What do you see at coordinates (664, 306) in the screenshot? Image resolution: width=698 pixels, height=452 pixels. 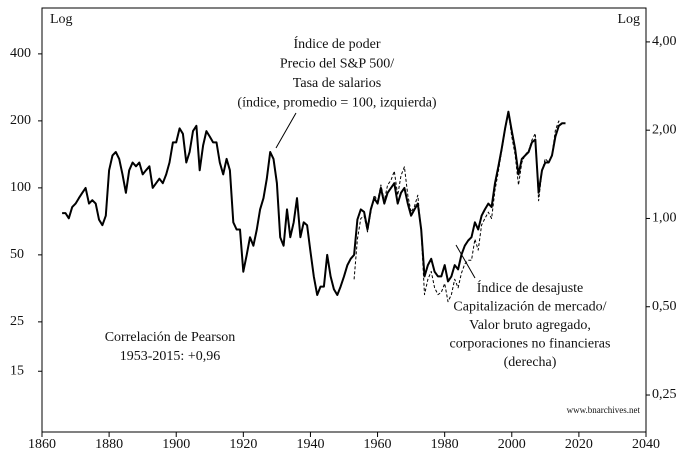 I see `y2-tick-label: 0,50` at bounding box center [664, 306].